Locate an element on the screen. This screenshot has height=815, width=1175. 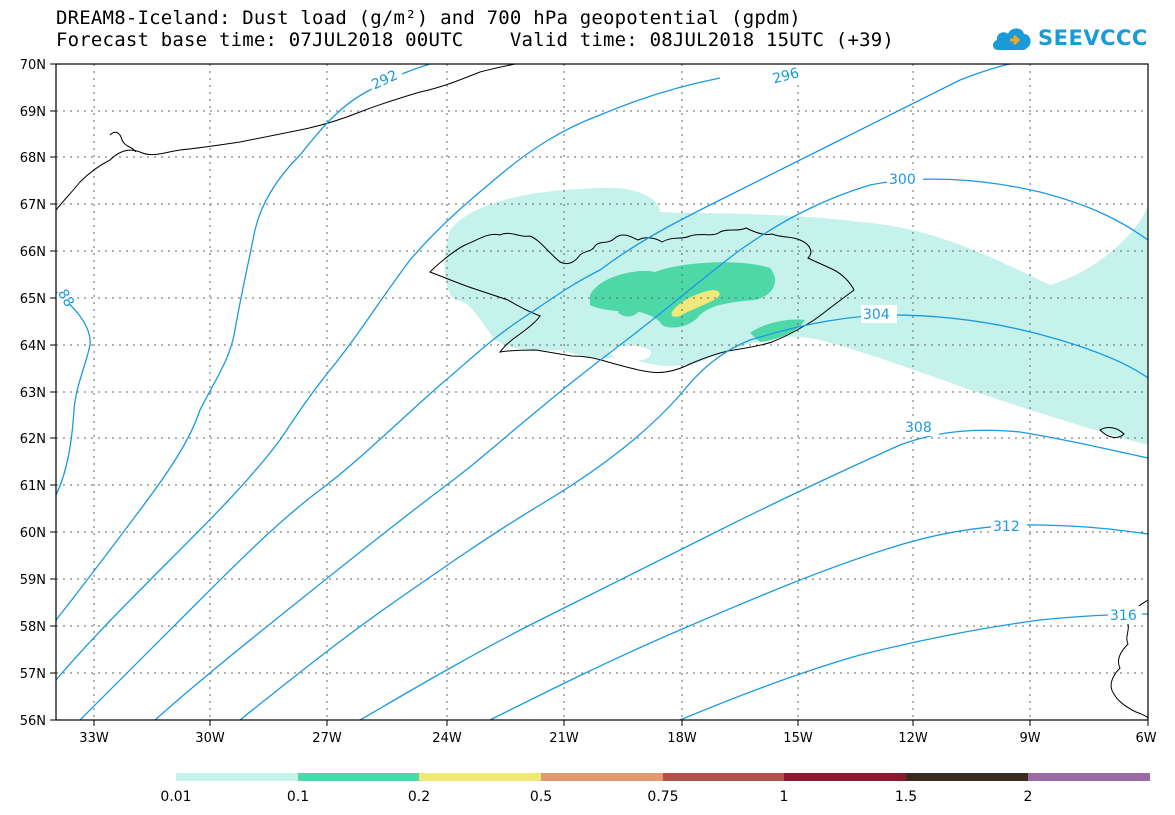
coastline-greenland is located at coordinates (286, 137).